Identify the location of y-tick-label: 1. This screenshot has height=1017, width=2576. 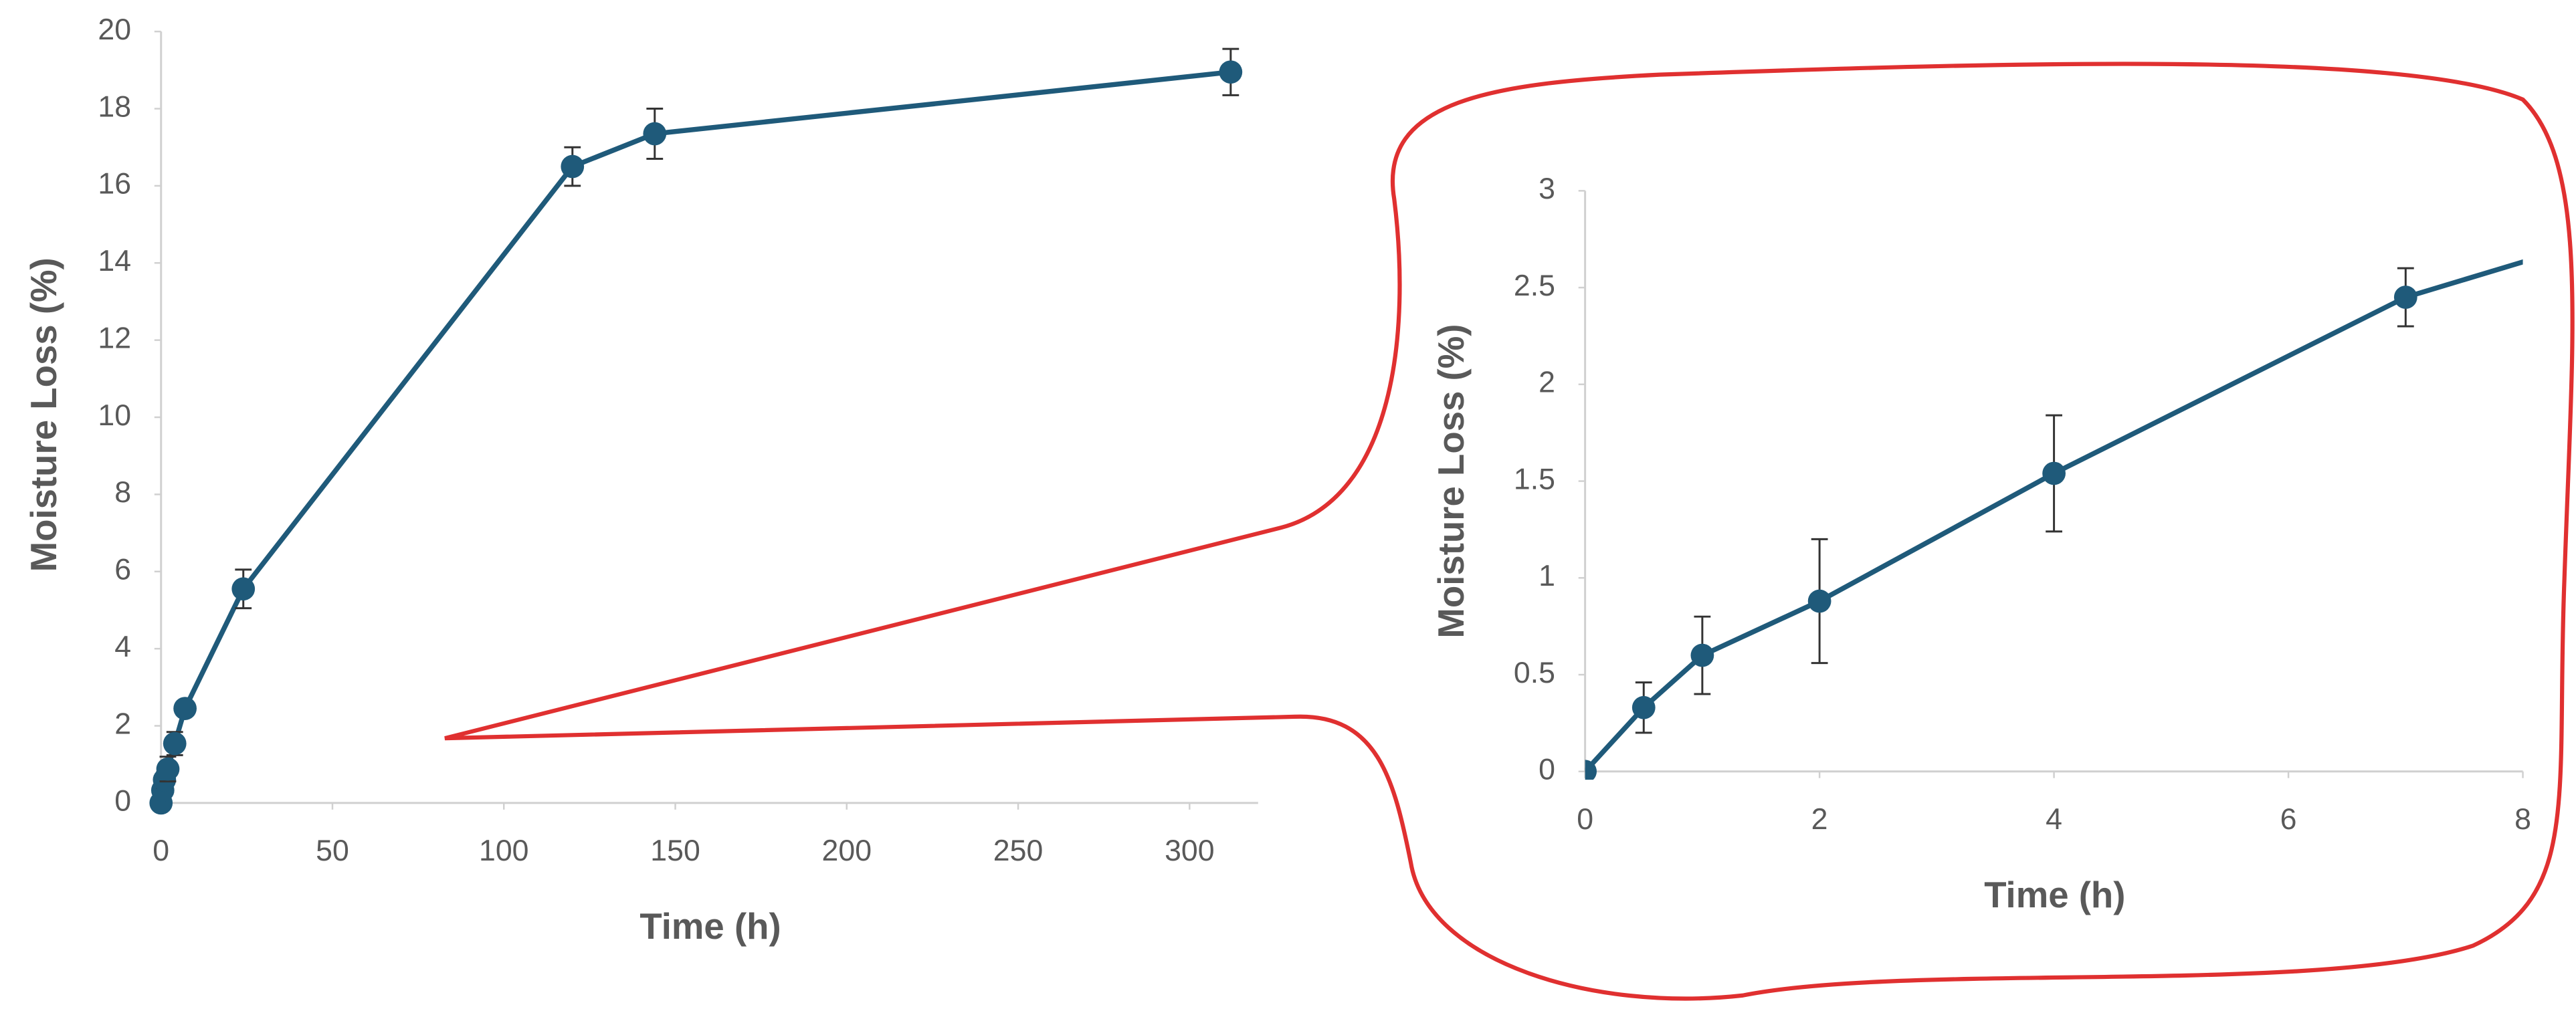
(1547, 576).